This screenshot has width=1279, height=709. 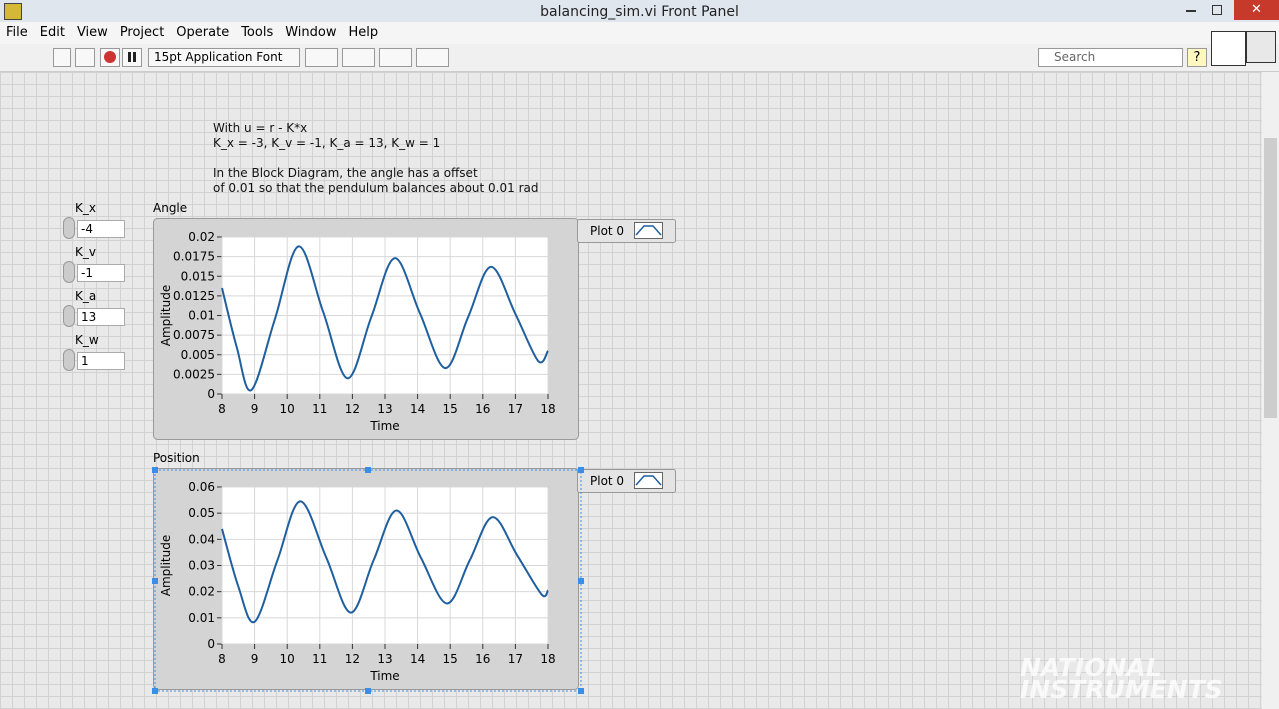 I want to click on y-tick-label: 0.0175, so click(x=194, y=257).